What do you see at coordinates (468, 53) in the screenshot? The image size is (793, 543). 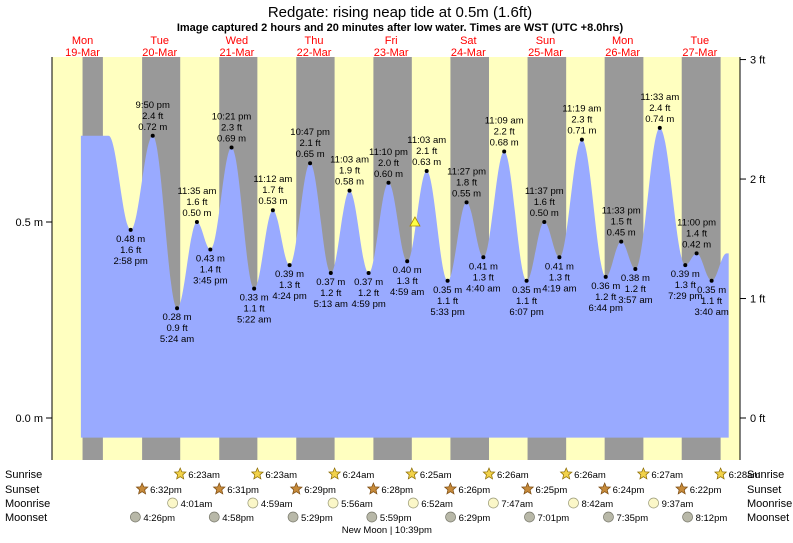 I see `date-label: 24-Mar` at bounding box center [468, 53].